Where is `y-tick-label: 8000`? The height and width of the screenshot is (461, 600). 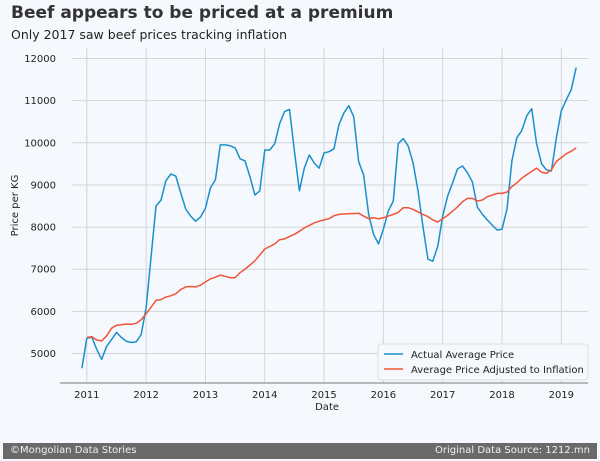 y-tick-label: 8000 is located at coordinates (43, 228).